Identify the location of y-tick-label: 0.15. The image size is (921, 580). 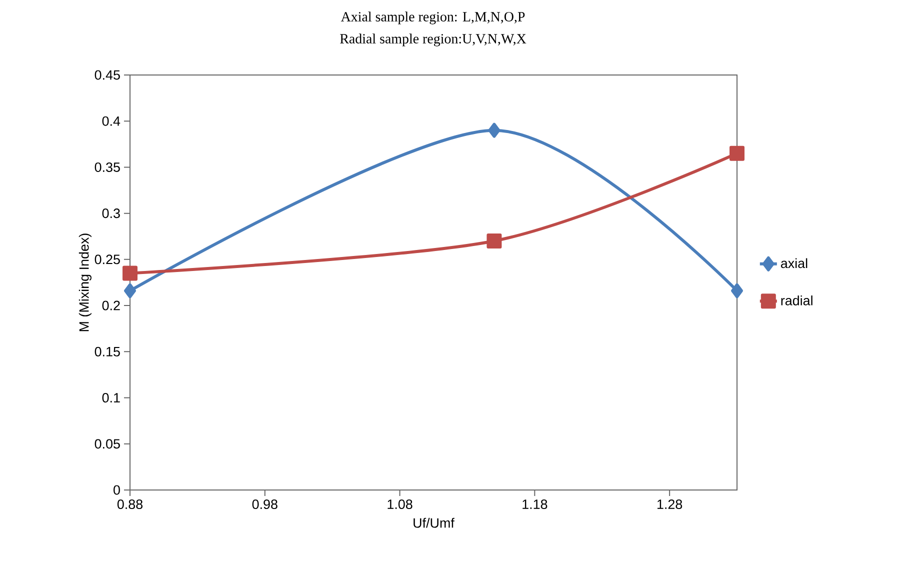
(107, 351).